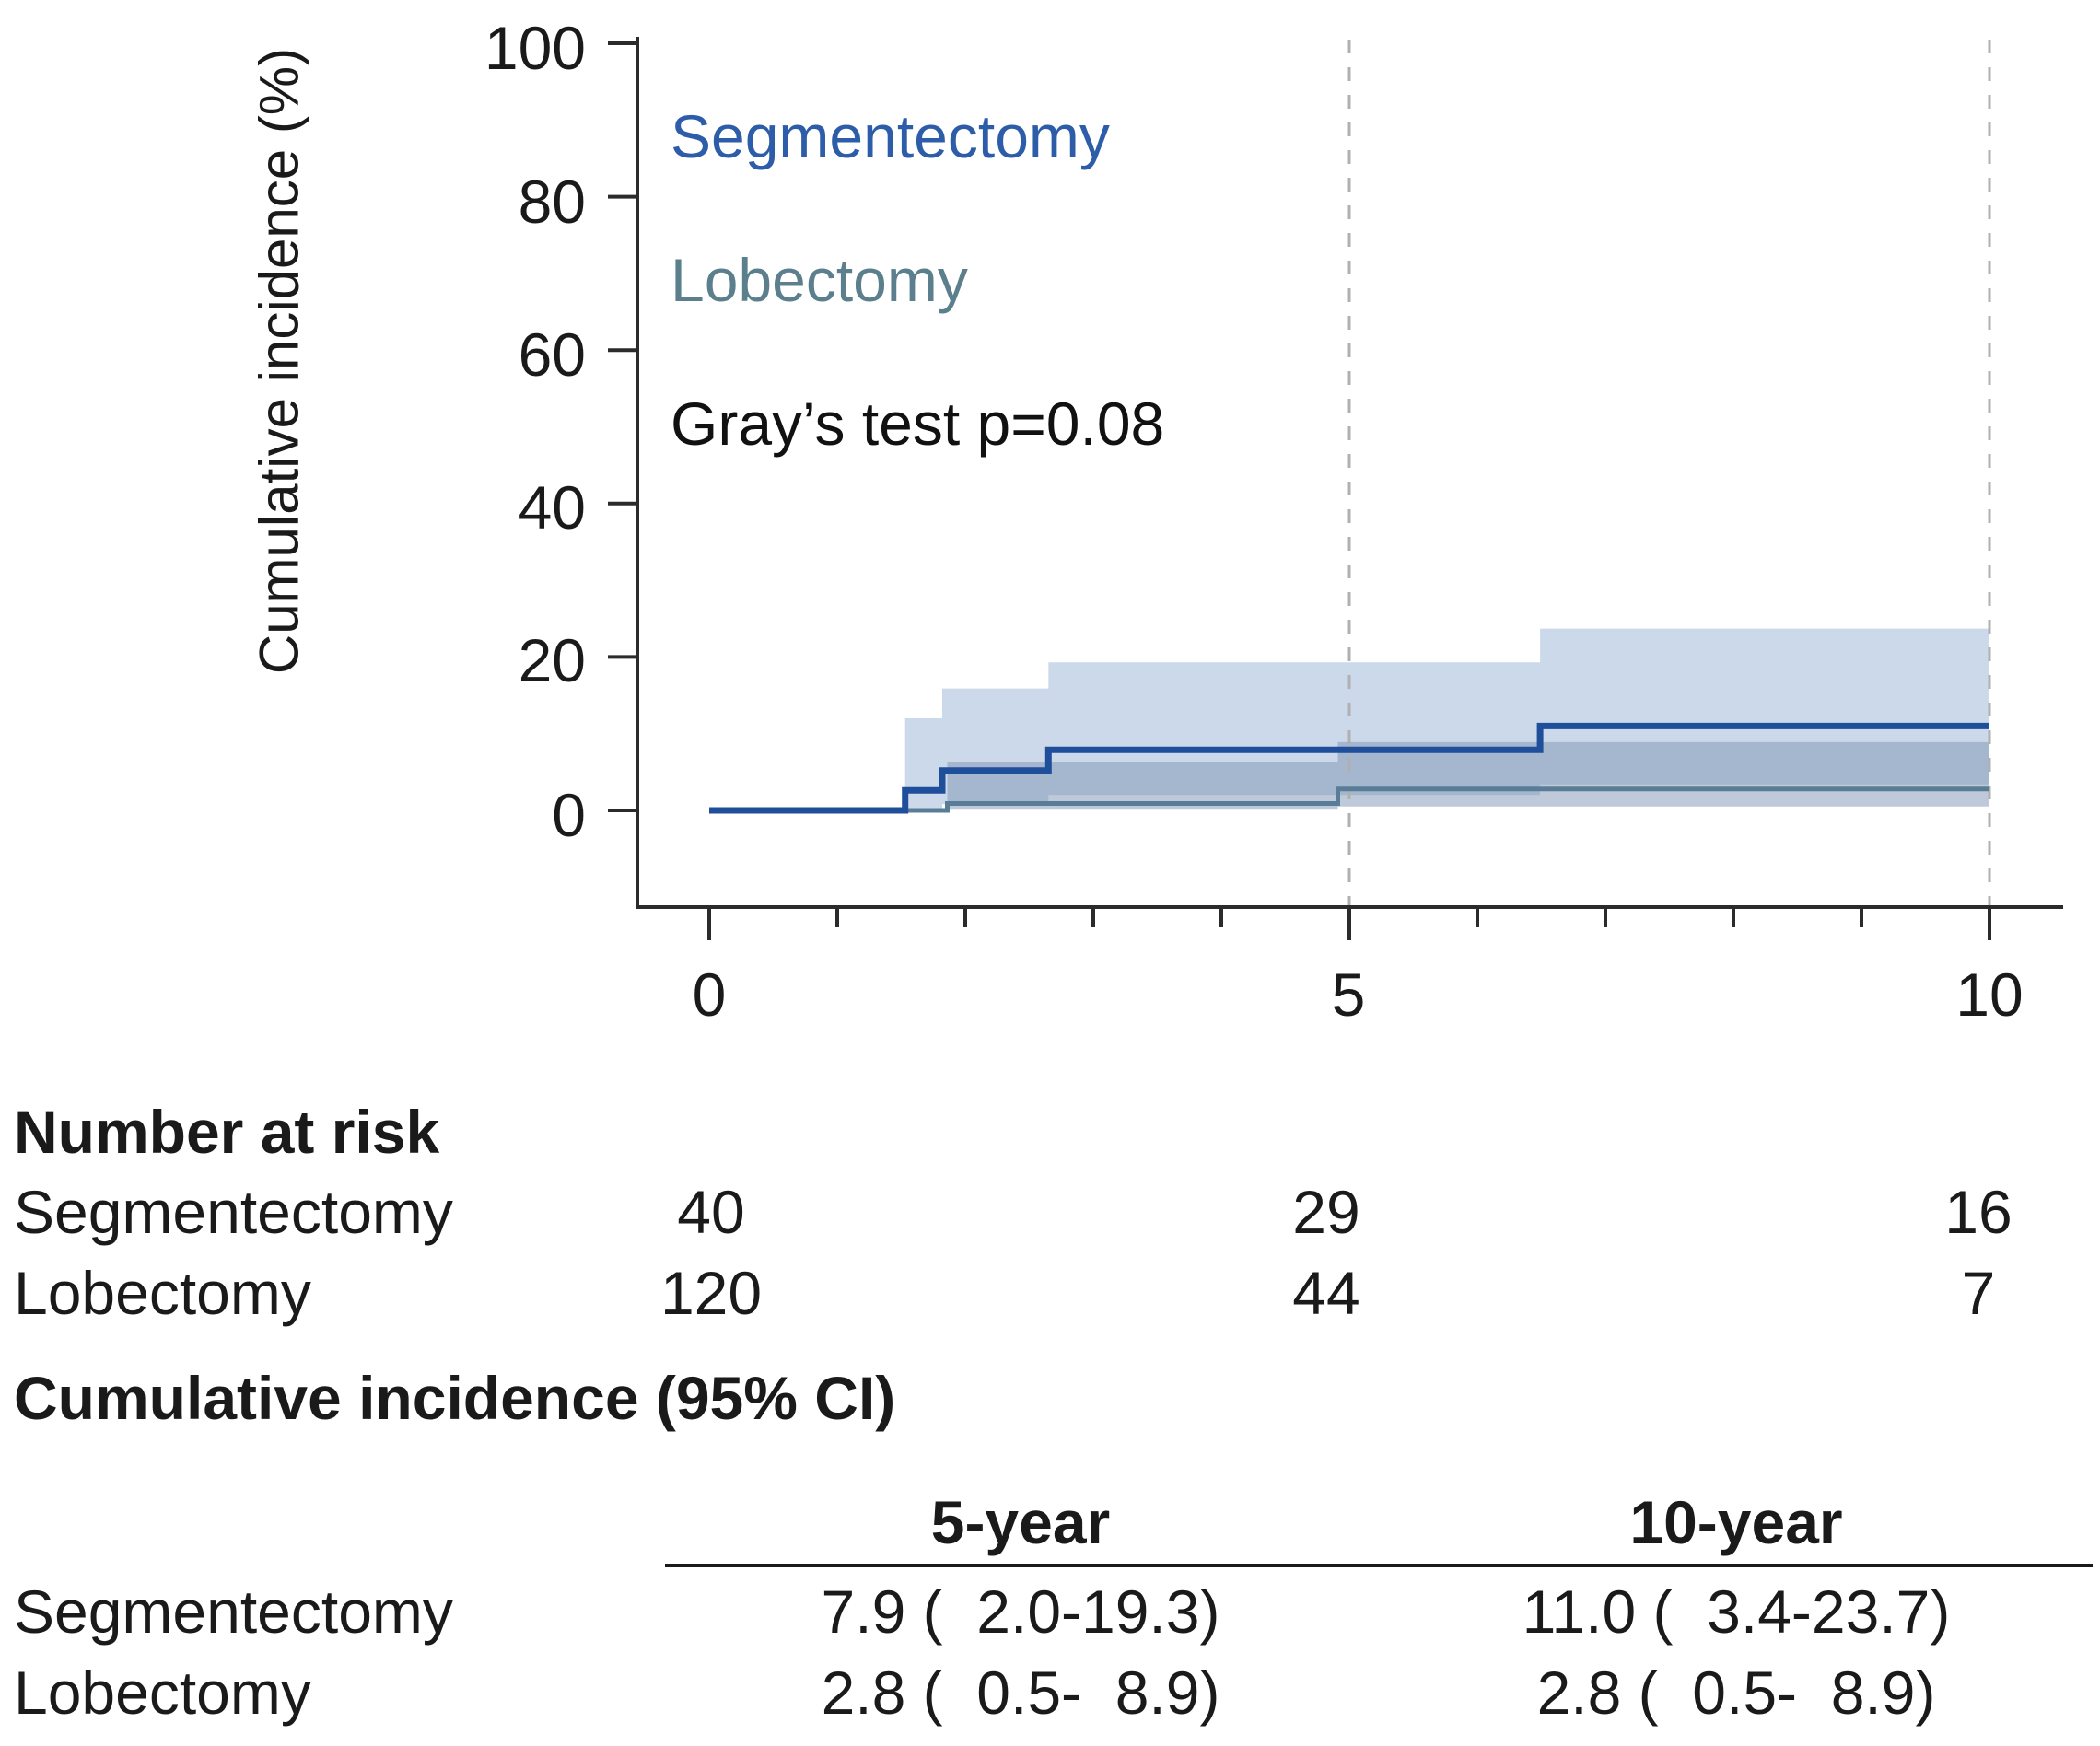 The height and width of the screenshot is (1746, 2100). What do you see at coordinates (455, 1398) in the screenshot?
I see `ci-table-title: Cumulative incidence (95% CI)` at bounding box center [455, 1398].